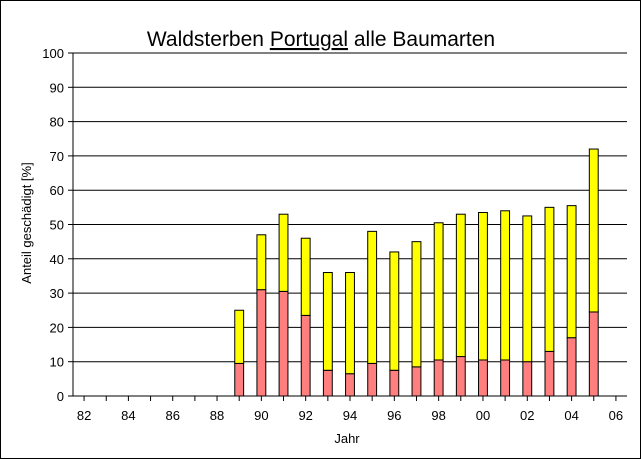  Describe the element at coordinates (347, 438) in the screenshot. I see `x-axis-label: Jahr` at that location.